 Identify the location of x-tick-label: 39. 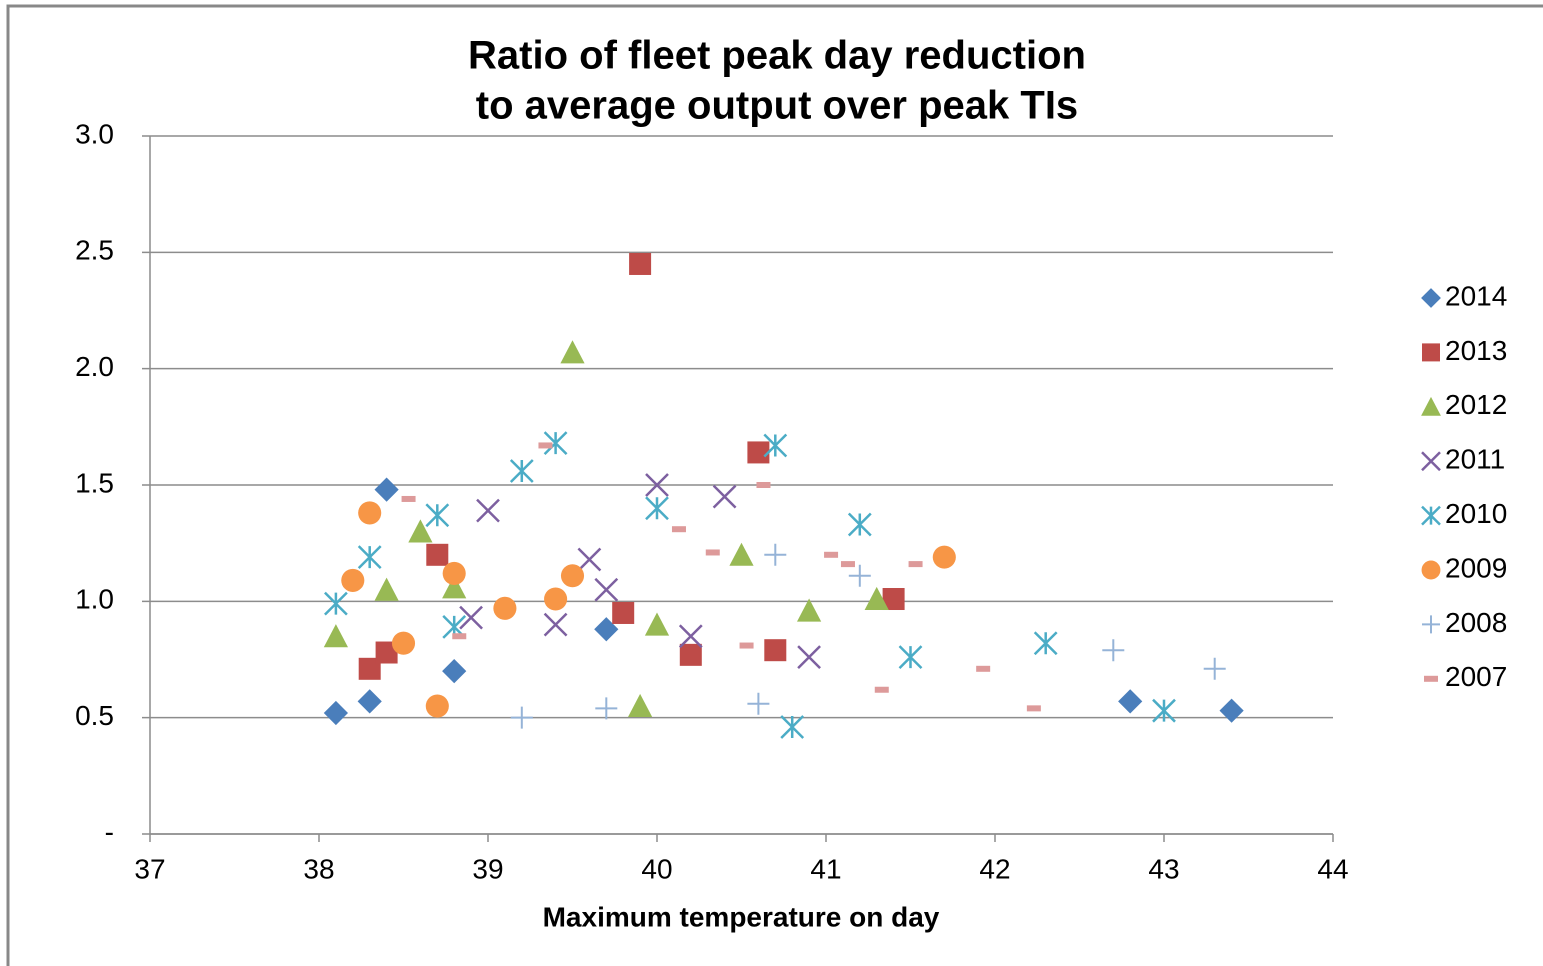
(487, 868).